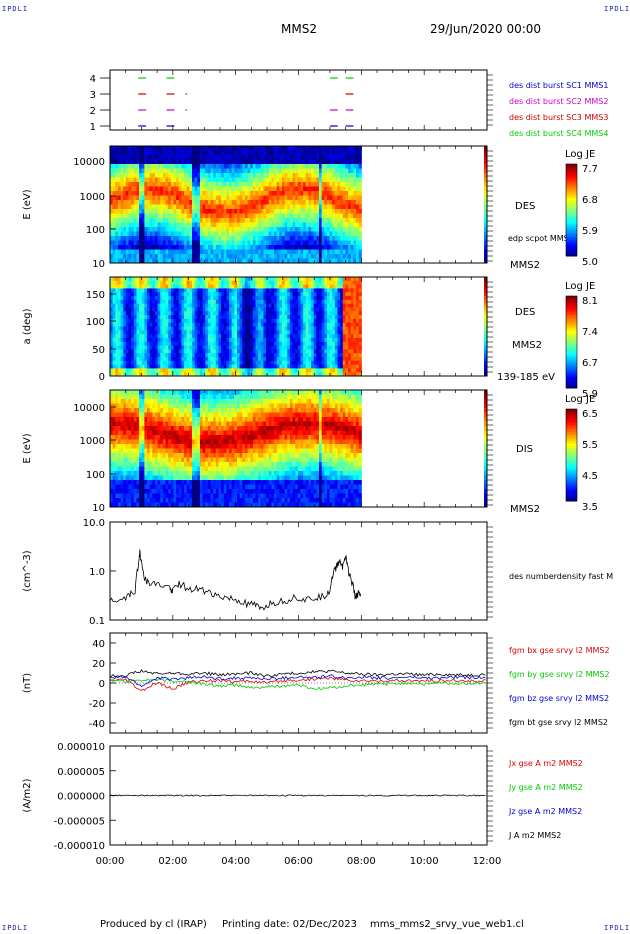  I want to click on bfield-series-by, so click(297, 684).